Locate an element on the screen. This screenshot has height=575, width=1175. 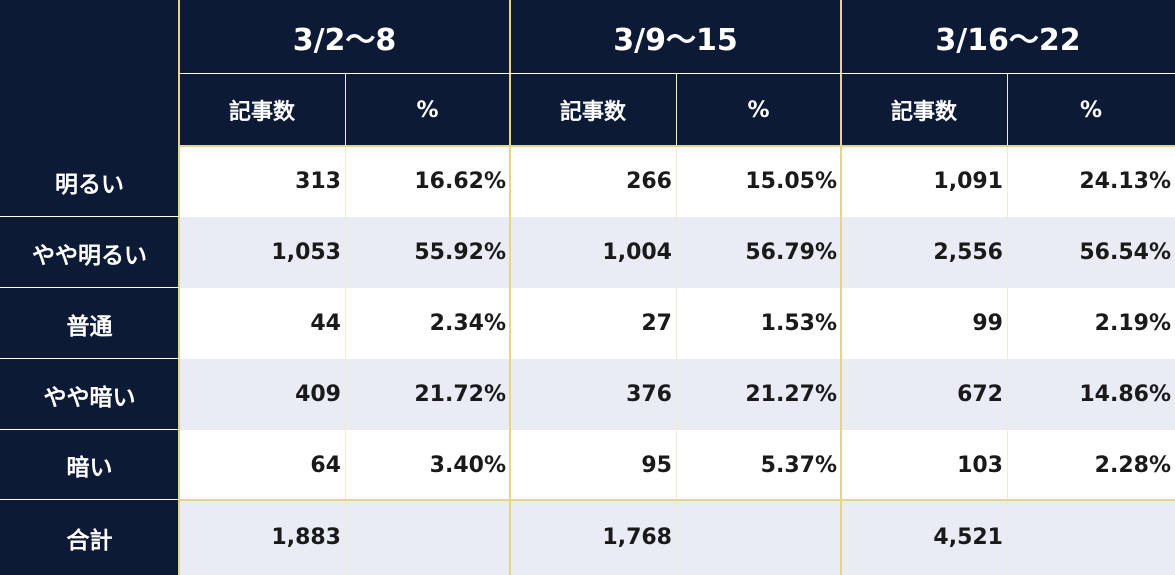
total-count-cell: 1,883 is located at coordinates (262, 537).